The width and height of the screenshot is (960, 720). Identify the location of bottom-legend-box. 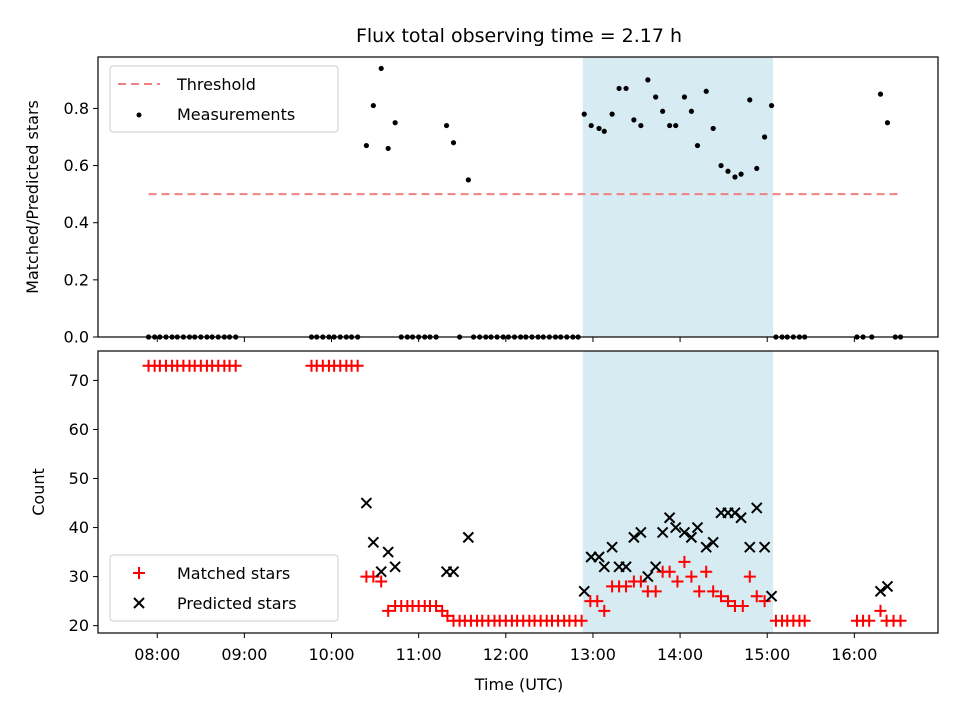
(224, 588).